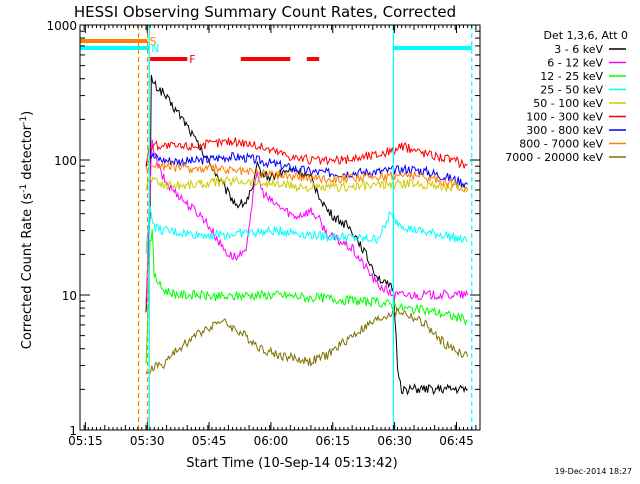 The image size is (640, 484). Describe the element at coordinates (271, 441) in the screenshot. I see `x-tick-label: 06:00` at that location.